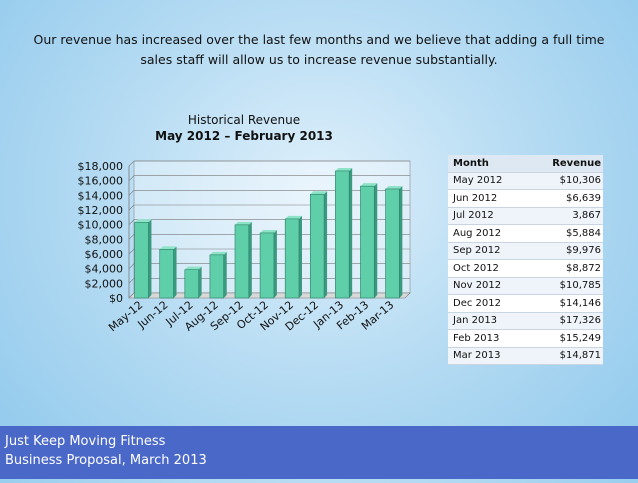 The image size is (638, 483). I want to click on table-header-row: Month Revenue, so click(525, 164).